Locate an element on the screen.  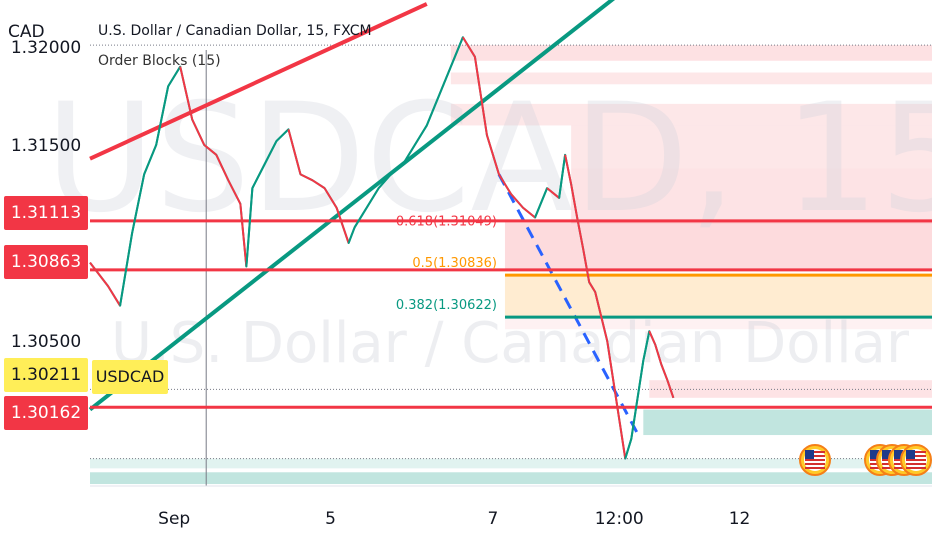
y-tick-label: 1.32000 is located at coordinates (46, 48).